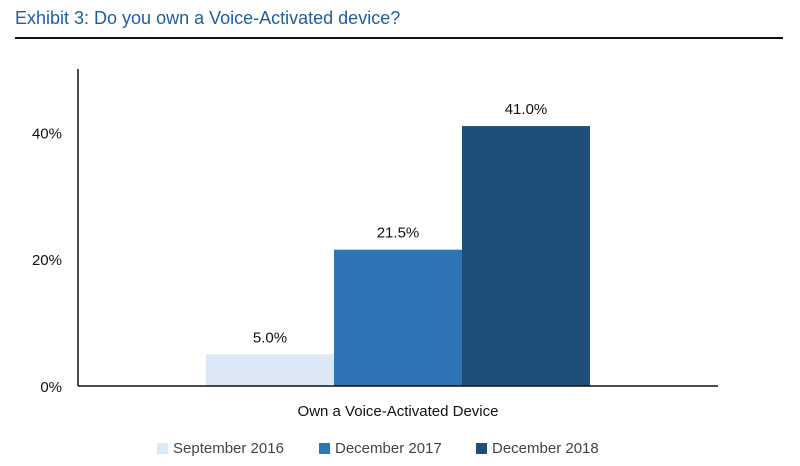 The height and width of the screenshot is (466, 800). I want to click on legend-label: December 2017, so click(388, 448).